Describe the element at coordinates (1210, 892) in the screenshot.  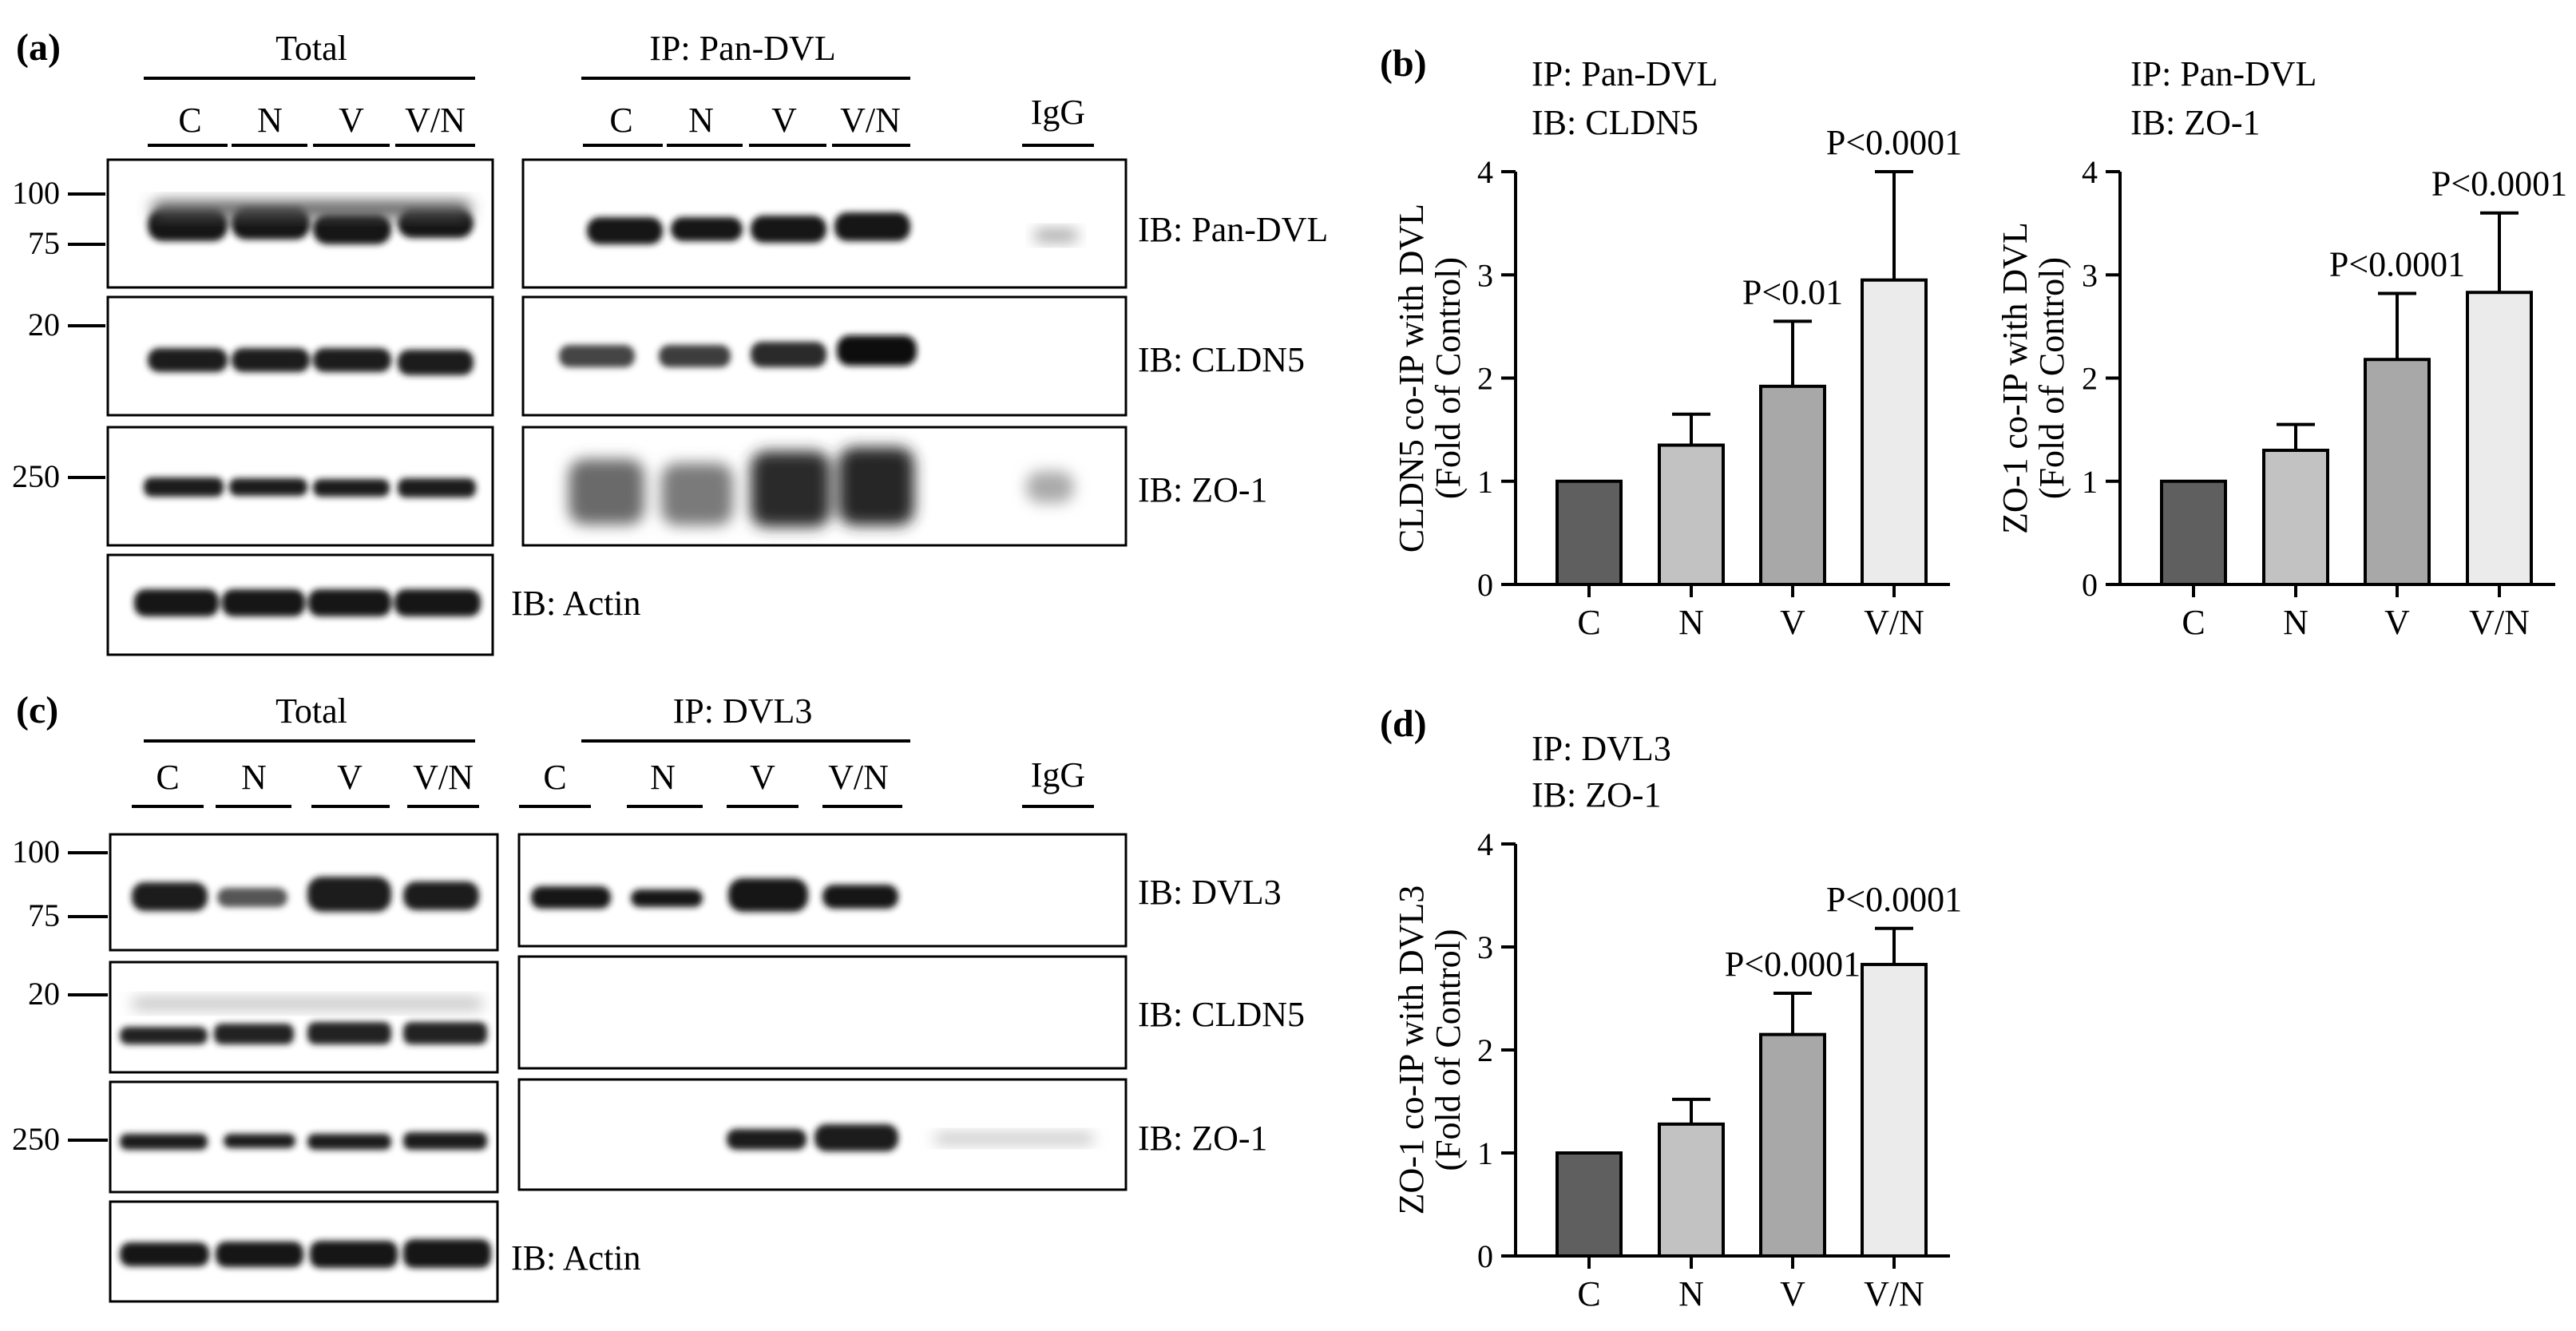
I see `blot-label: IB: DVL3` at that location.